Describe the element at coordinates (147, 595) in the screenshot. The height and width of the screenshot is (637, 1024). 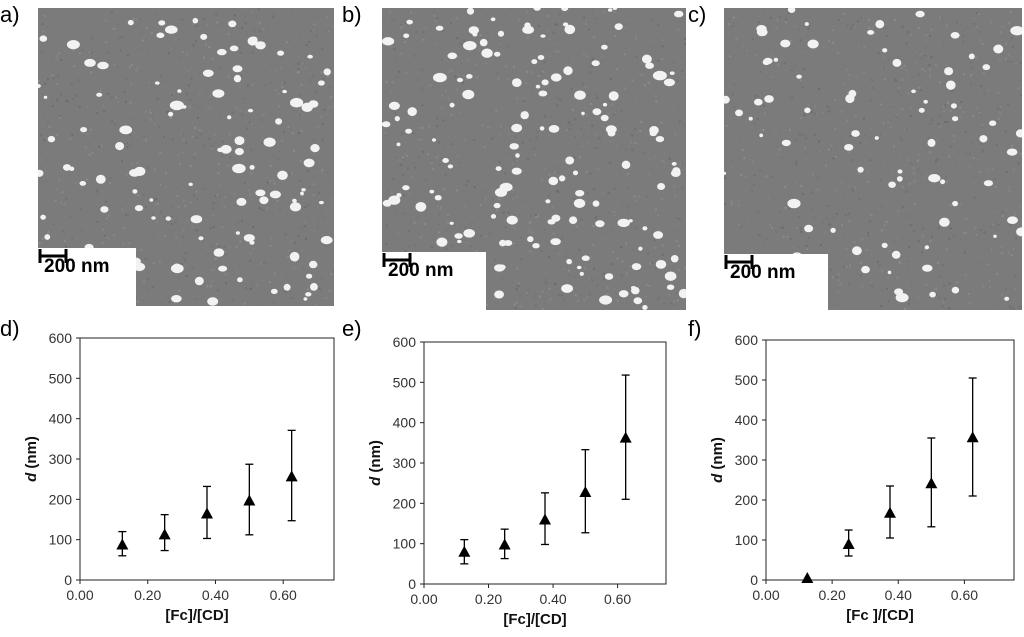
I see `chart-d-xtick-label: 0.20` at that location.